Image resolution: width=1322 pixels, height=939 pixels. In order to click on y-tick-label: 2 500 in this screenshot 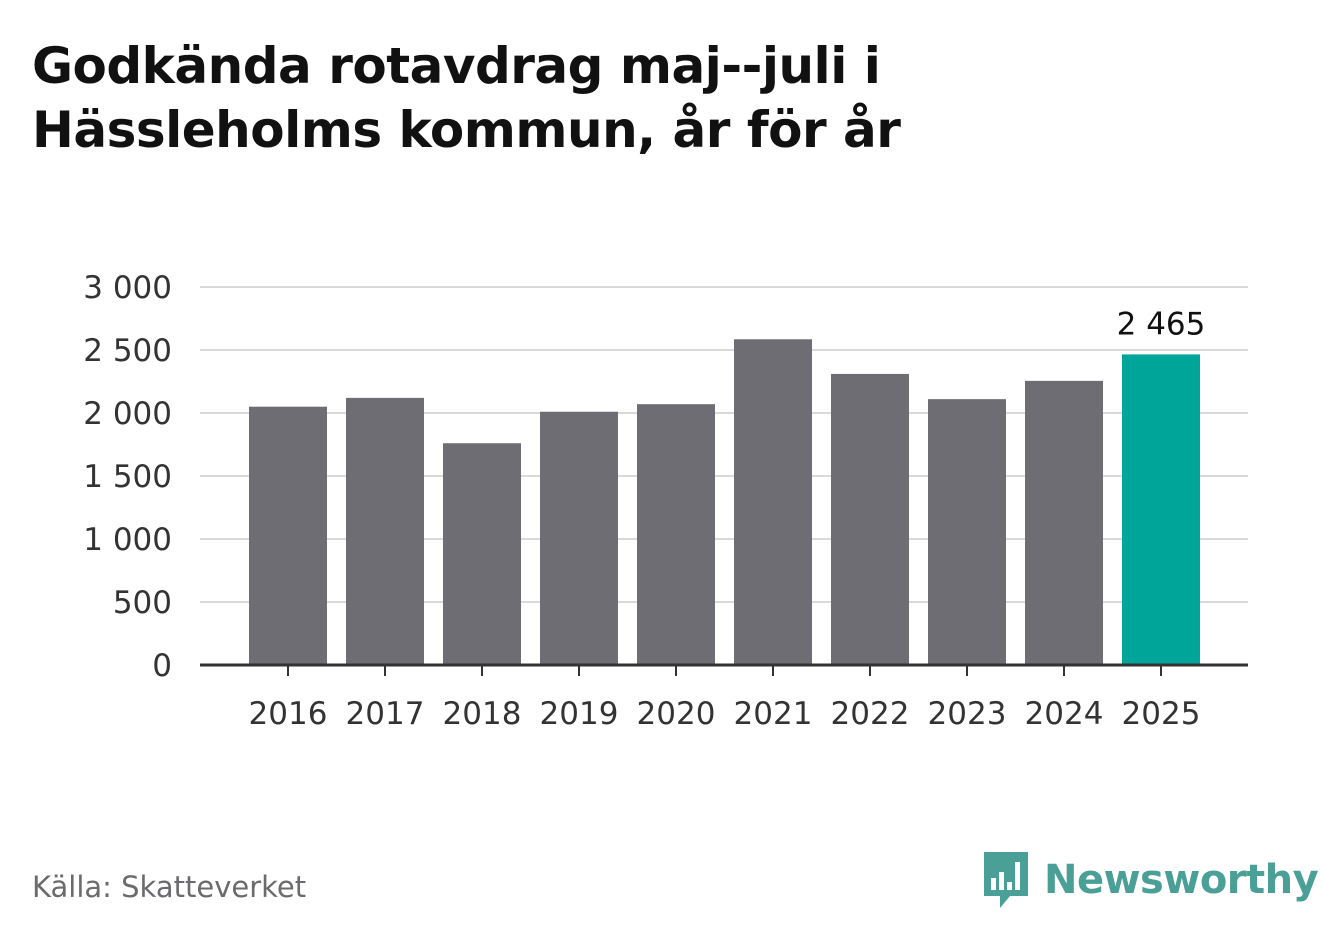, I will do `click(127, 351)`.